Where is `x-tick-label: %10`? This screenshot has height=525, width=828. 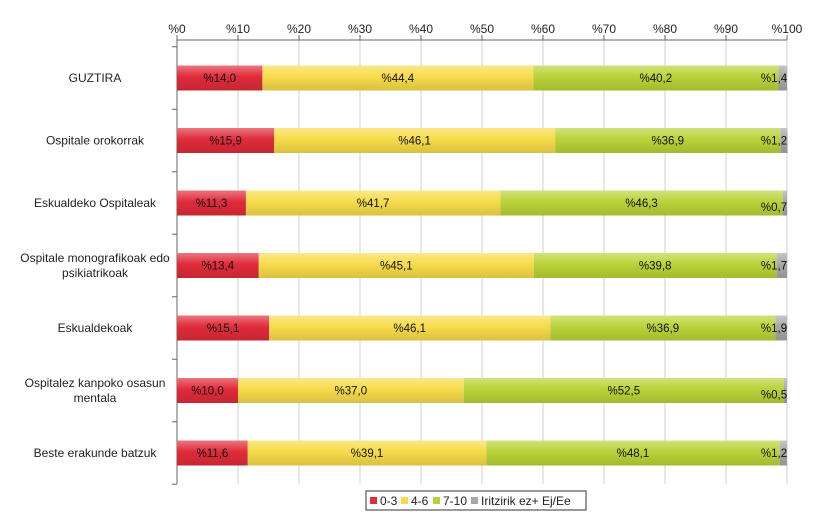
x-tick-label: %10 is located at coordinates (238, 29).